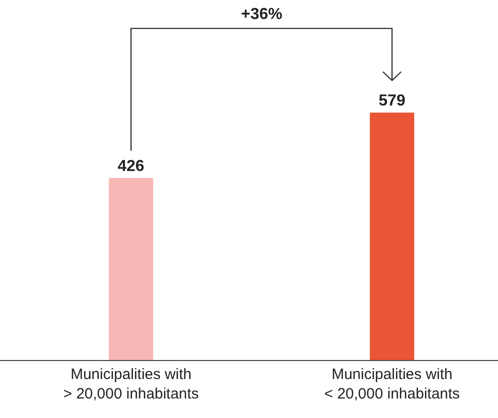 The height and width of the screenshot is (418, 498). Describe the element at coordinates (261, 14) in the screenshot. I see `text: +36%` at that location.